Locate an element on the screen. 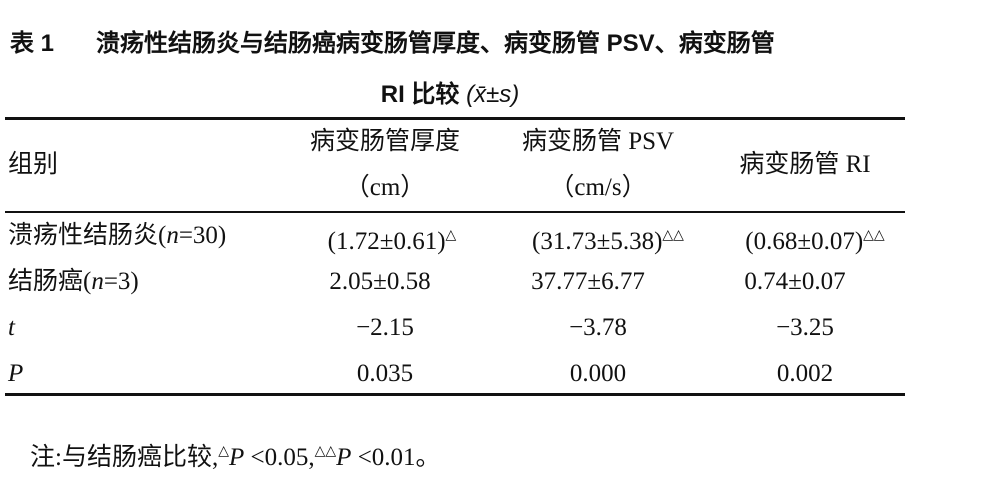 Image resolution: width=984 pixels, height=500 pixels. cell: (1.72±0.61)△ is located at coordinates (392, 239).